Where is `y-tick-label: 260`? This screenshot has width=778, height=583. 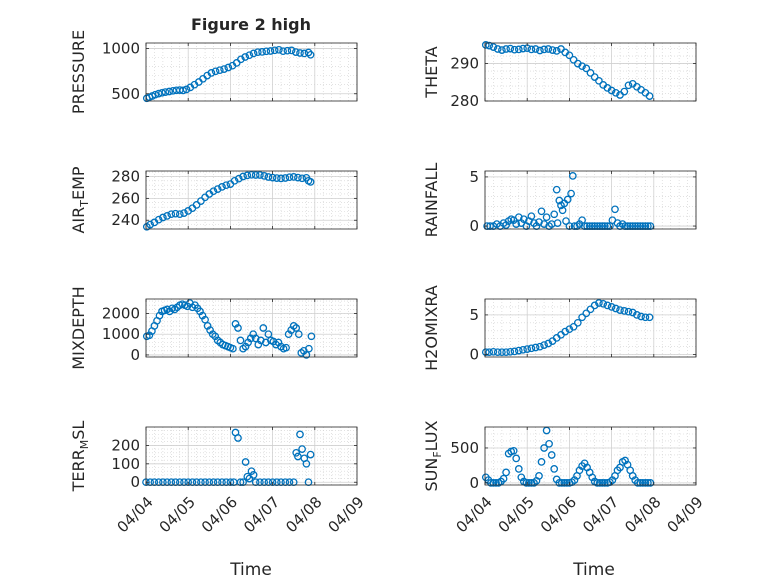 y-tick-label: 260 is located at coordinates (125, 198).